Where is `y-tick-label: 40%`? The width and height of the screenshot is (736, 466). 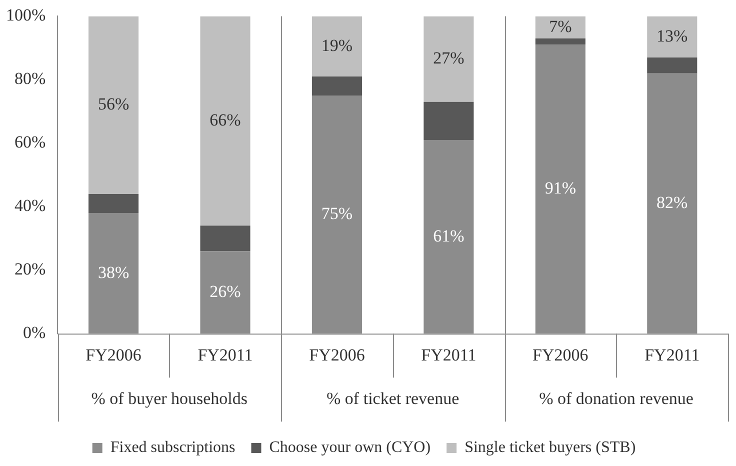
y-tick-label: 40% is located at coordinates (30, 206).